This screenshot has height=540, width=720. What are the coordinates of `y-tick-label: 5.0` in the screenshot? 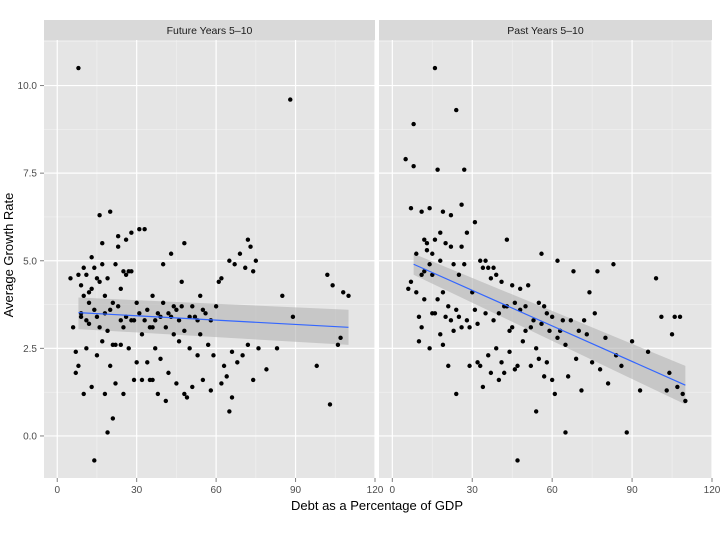 It's located at (30, 261).